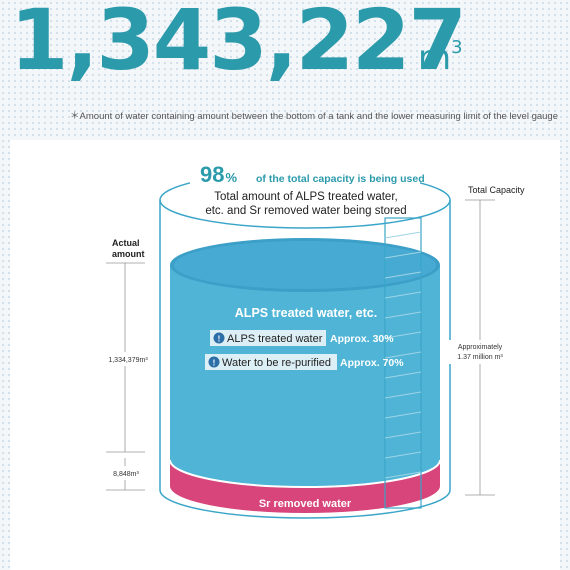  I want to click on stored-title-line2: etc. and Sr removed water being stored, so click(305, 211).